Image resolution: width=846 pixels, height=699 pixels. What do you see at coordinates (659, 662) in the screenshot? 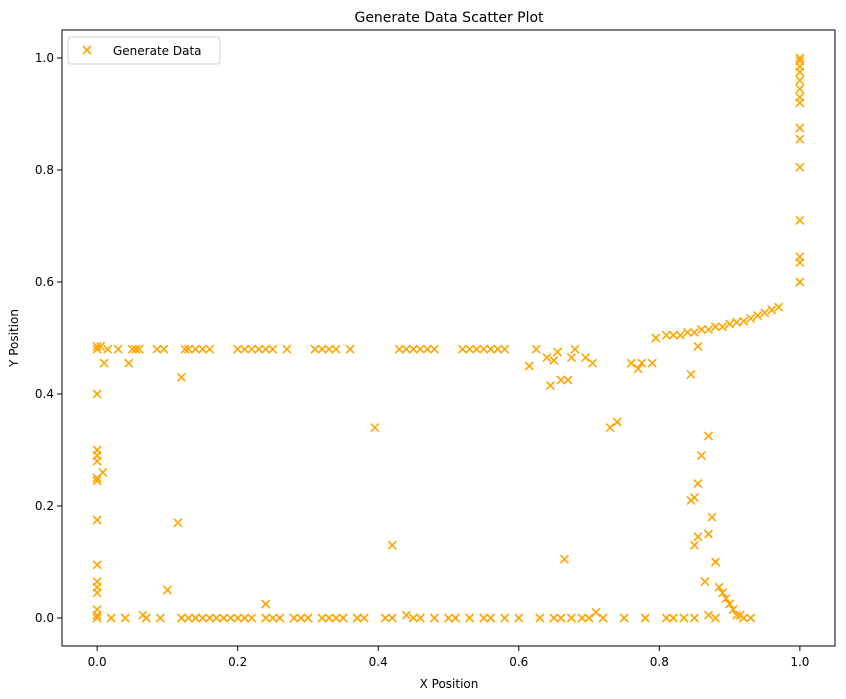
I see `x-tick-label: 0.8` at bounding box center [659, 662].